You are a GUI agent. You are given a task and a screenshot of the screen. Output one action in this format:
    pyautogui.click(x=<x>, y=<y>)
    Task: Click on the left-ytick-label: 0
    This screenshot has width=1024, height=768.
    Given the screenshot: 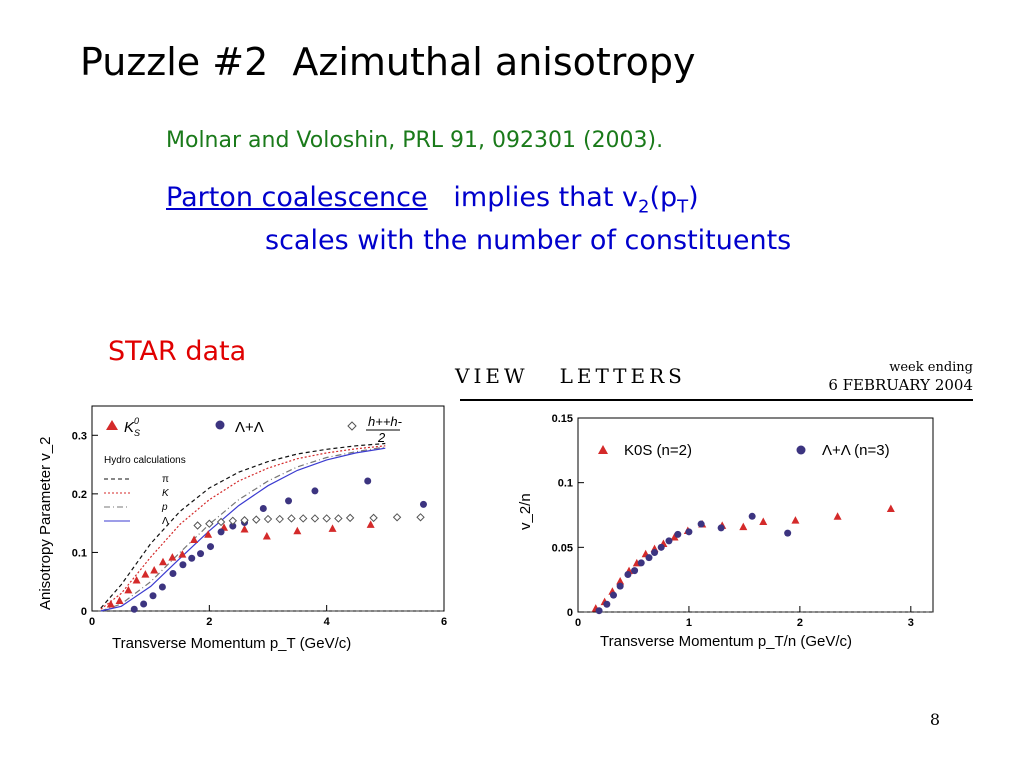 What is the action you would take?
    pyautogui.click(x=84, y=612)
    